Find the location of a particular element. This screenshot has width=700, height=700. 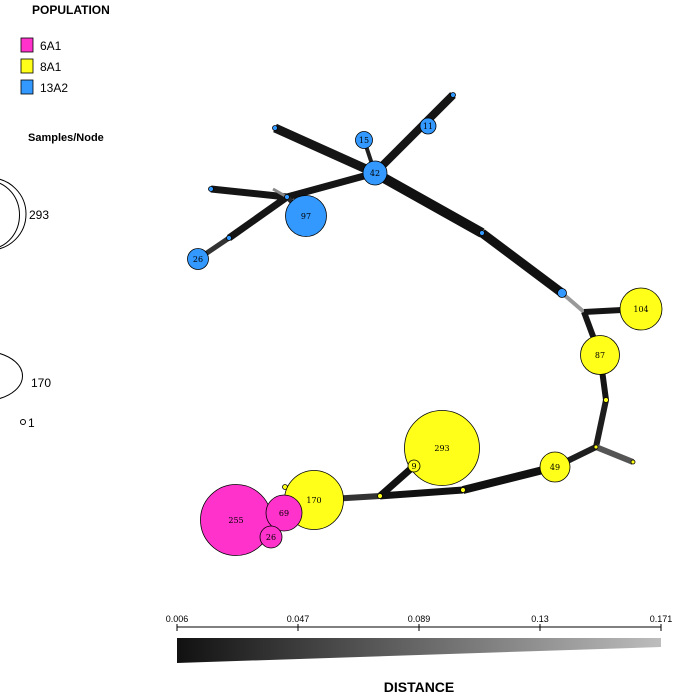

scale-tick-label: 0.006 is located at coordinates (177, 619).